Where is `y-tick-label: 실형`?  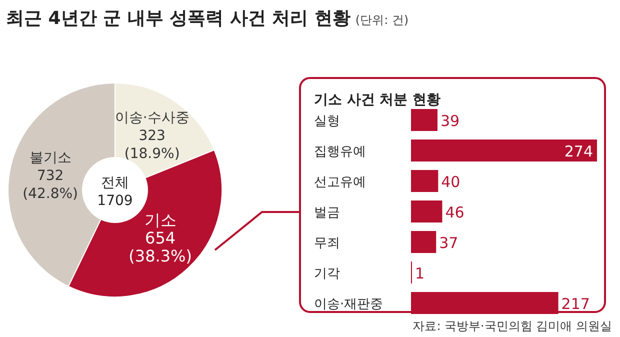
y-tick-label: 실형 is located at coordinates (327, 121).